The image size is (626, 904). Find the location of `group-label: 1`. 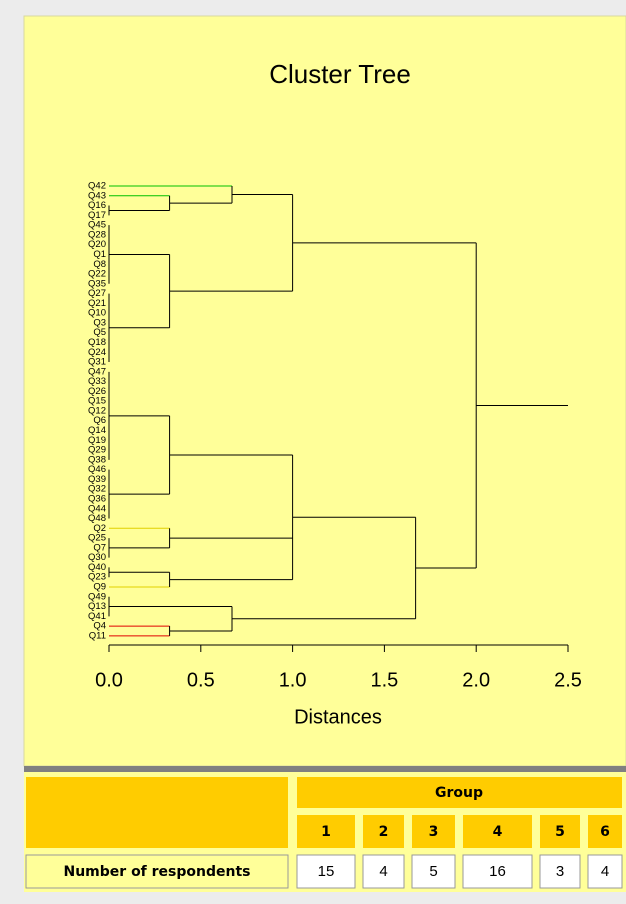

group-label: 1 is located at coordinates (326, 832).